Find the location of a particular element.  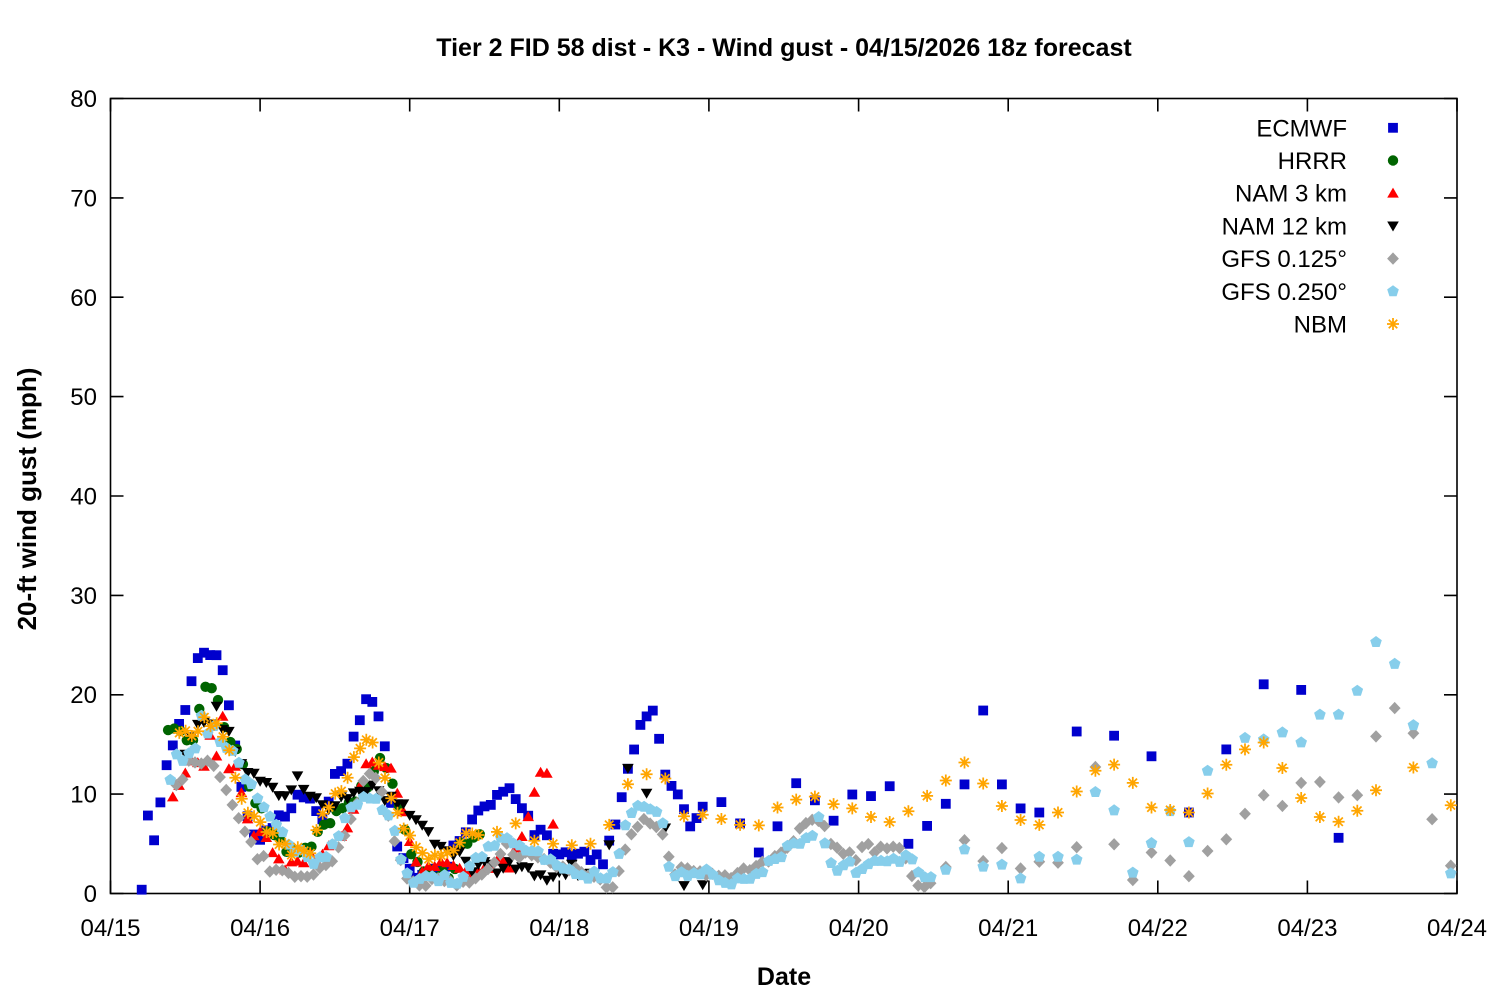

svg-text: GFS 0.250° is located at coordinates (1284, 292).